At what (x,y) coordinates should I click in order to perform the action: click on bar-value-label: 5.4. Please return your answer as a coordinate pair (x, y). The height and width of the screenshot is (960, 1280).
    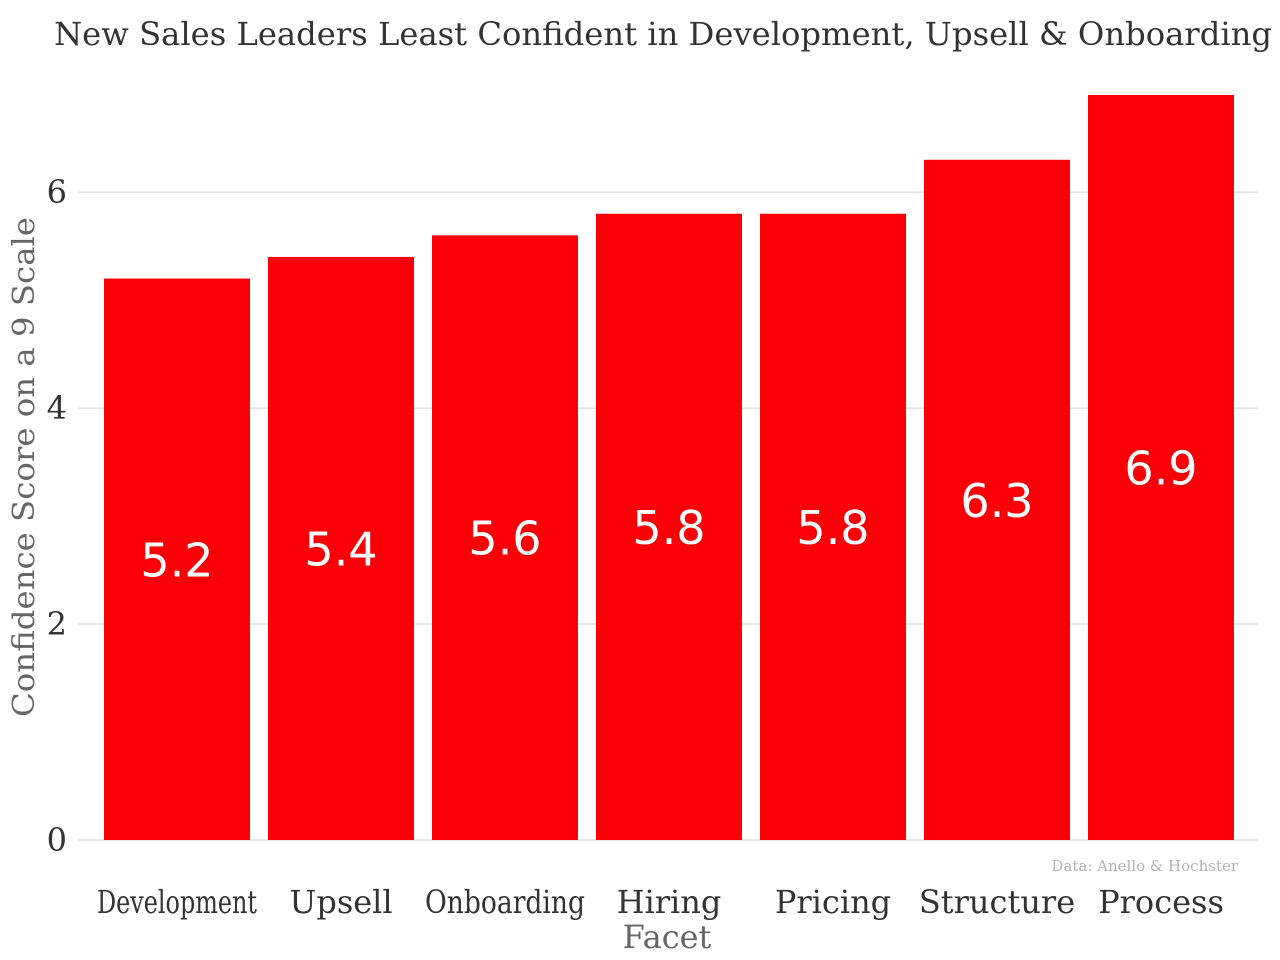
    Looking at the image, I should click on (340, 549).